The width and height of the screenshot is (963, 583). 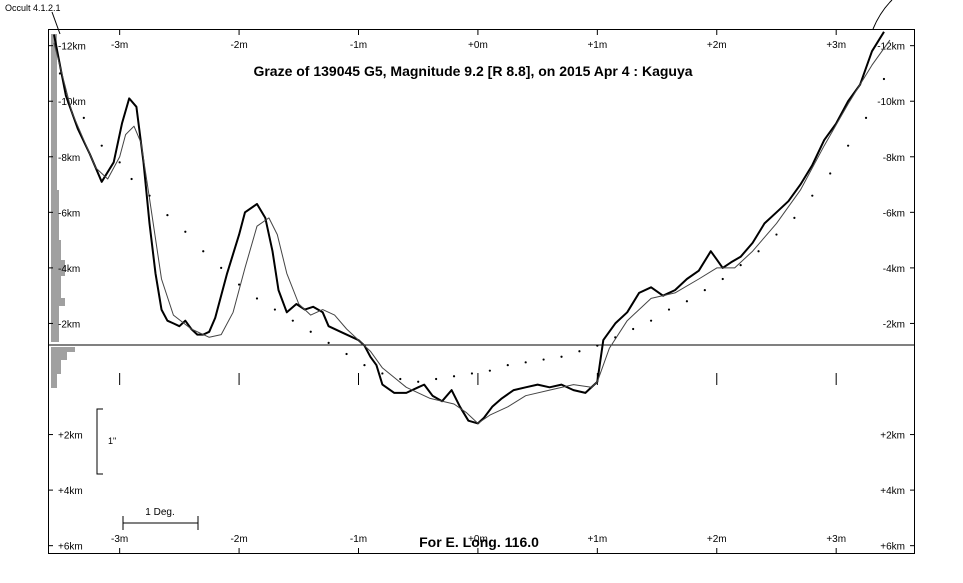 What do you see at coordinates (892, 547) in the screenshot?
I see `y-tick-label-right-8: +6km` at bounding box center [892, 547].